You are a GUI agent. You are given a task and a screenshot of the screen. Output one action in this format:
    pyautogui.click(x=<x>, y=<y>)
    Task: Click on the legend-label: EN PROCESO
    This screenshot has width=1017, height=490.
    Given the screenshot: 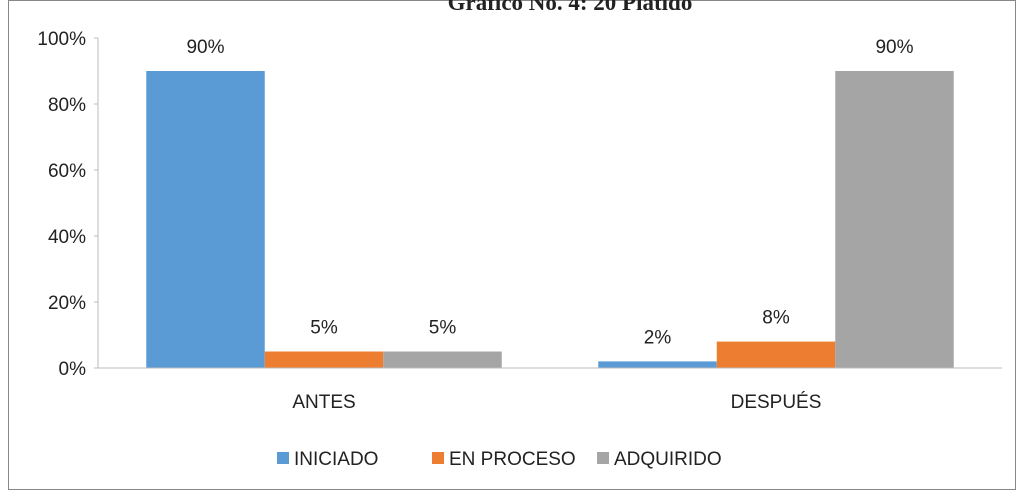 What is the action you would take?
    pyautogui.click(x=512, y=459)
    